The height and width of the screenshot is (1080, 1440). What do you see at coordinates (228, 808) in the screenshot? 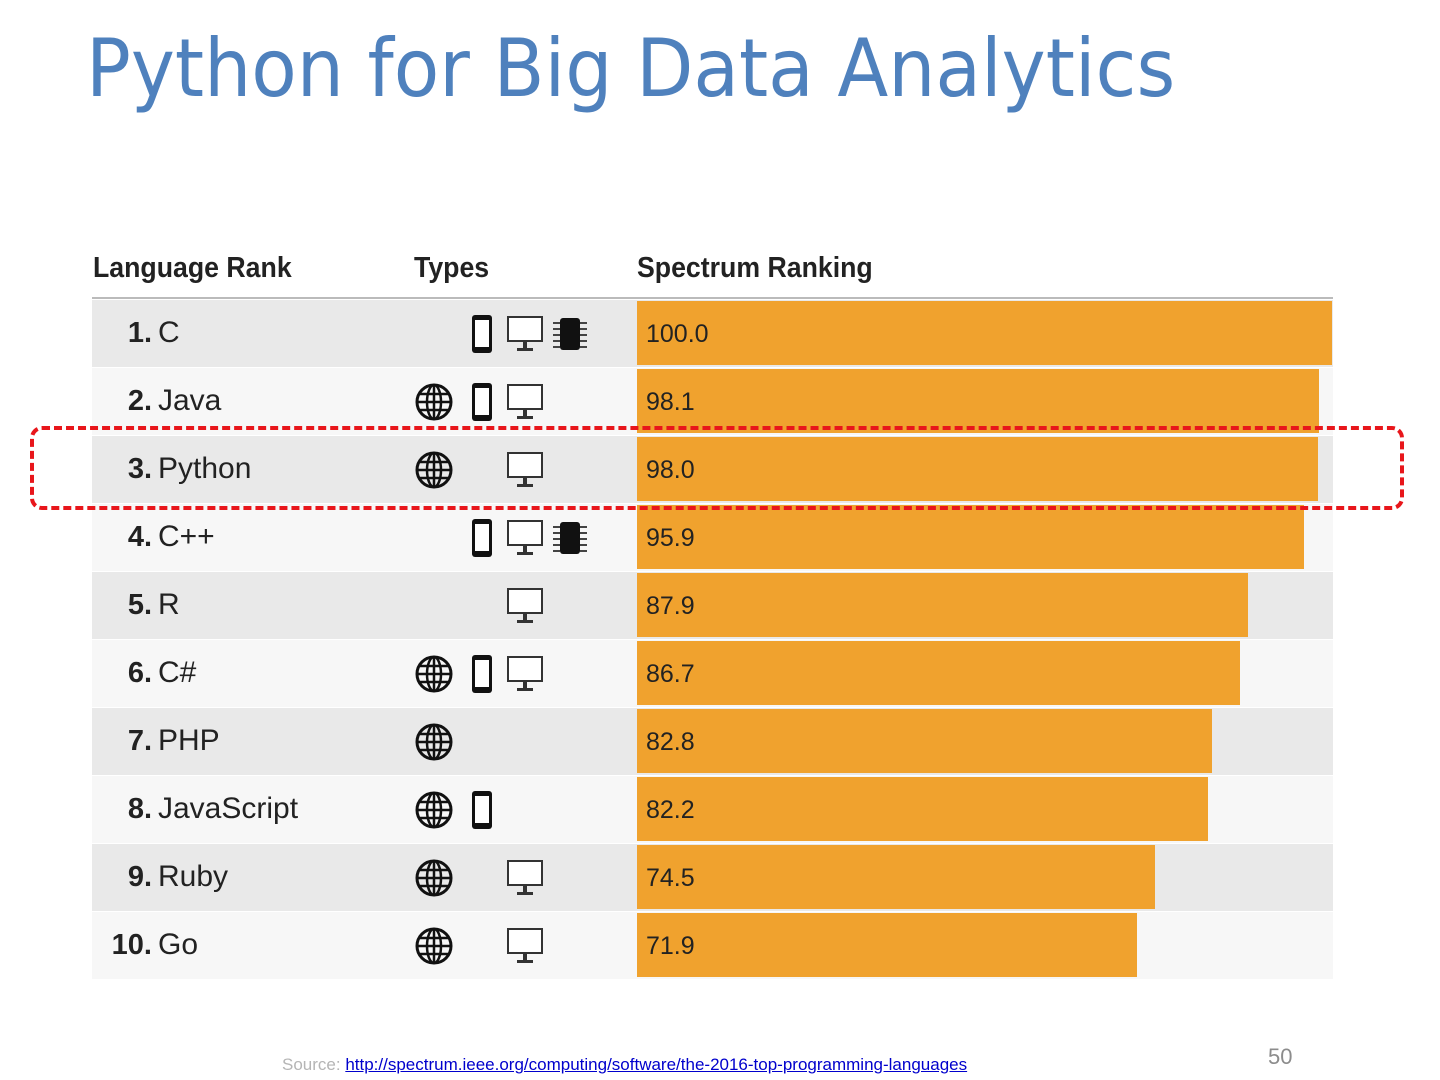
I see `language-name: JavaScript` at bounding box center [228, 808].